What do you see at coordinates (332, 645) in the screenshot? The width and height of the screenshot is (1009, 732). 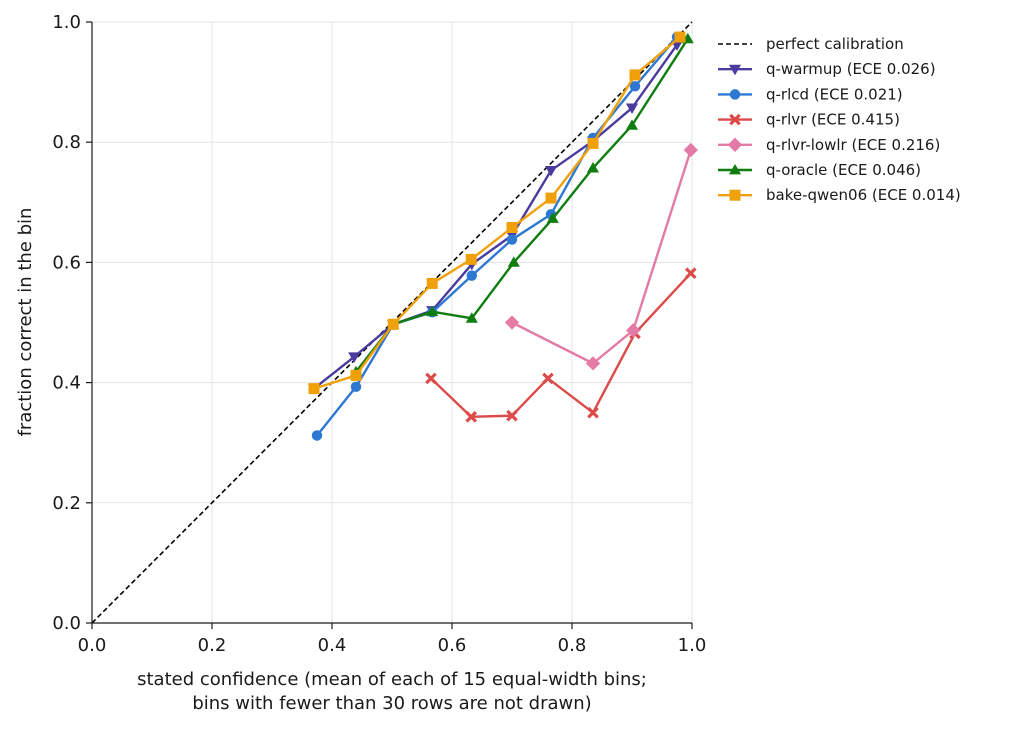 I see `x-tick-label: 0.4` at bounding box center [332, 645].